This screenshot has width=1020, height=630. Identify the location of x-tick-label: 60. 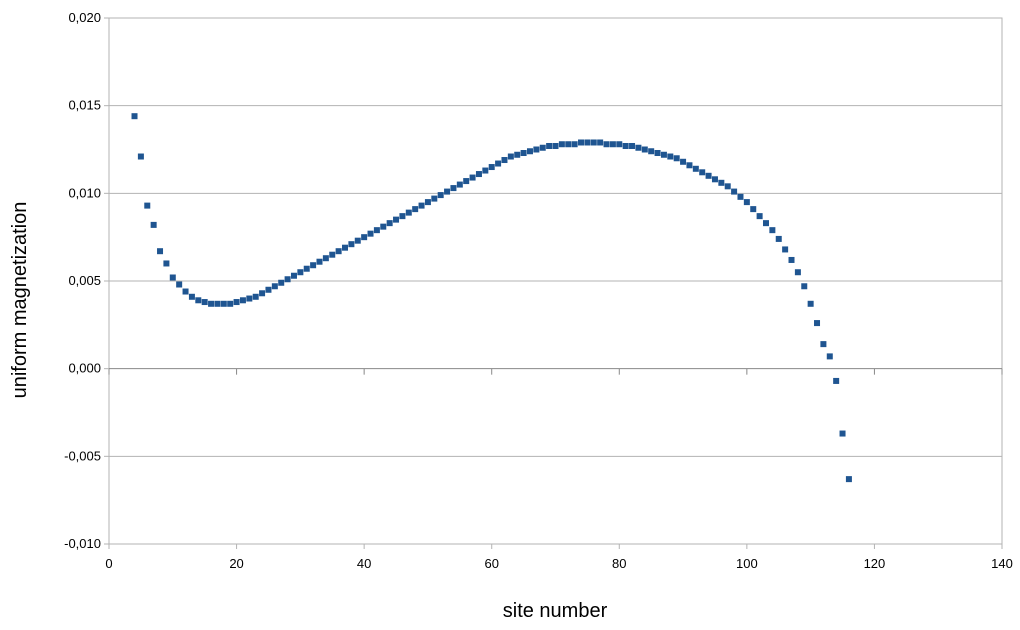
(491, 563).